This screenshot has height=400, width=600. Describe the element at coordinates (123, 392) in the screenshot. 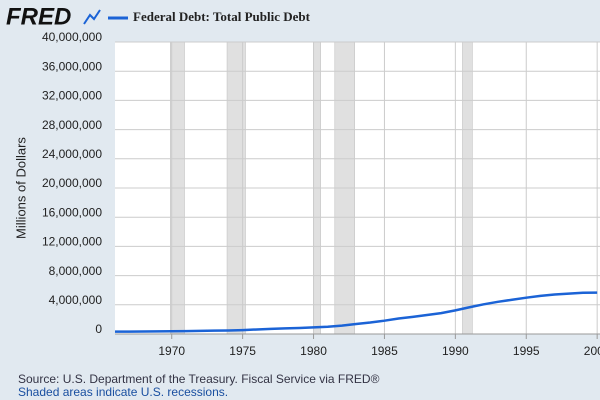

I see `recession-note: Shaded areas indicate U.S. recessions.` at that location.